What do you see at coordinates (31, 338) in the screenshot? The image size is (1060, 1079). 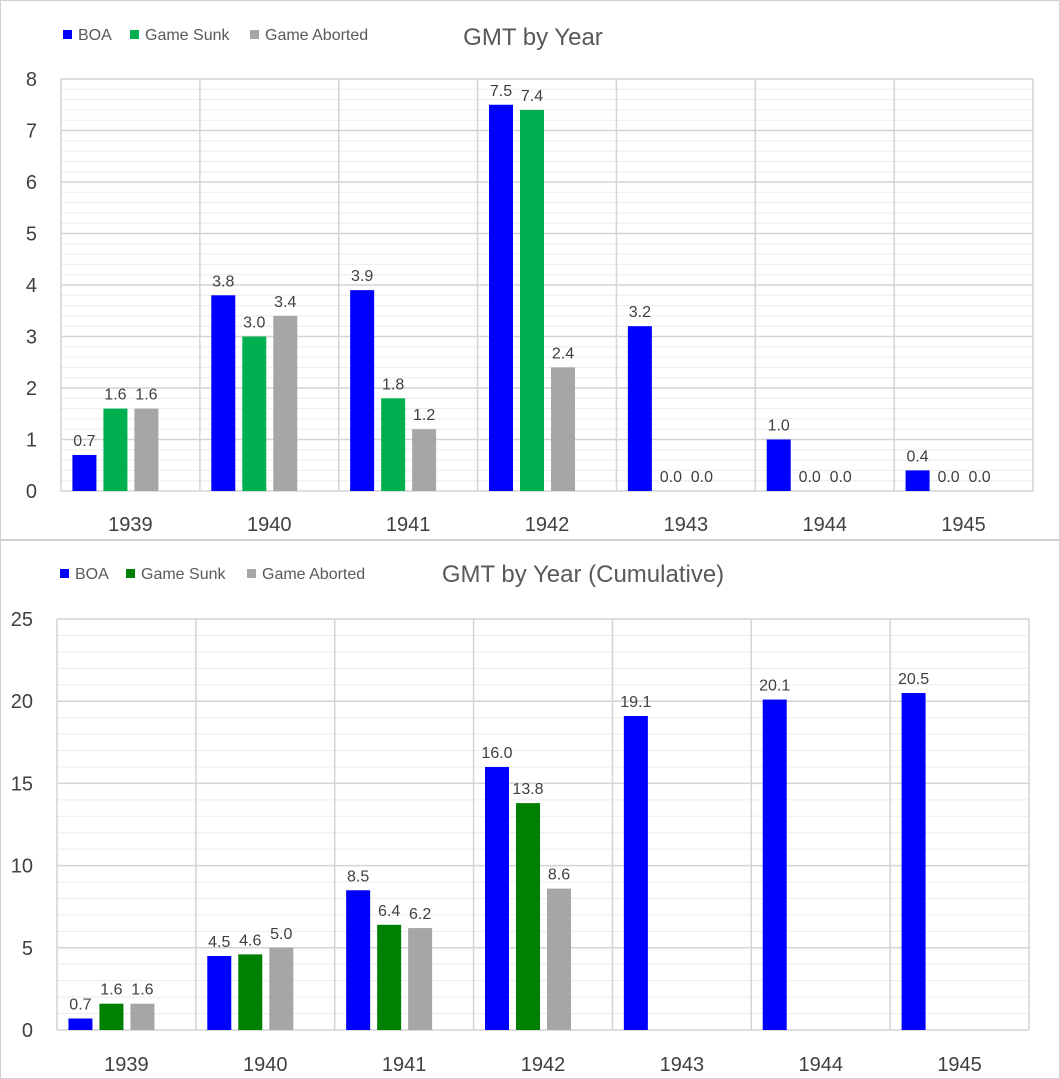 I see `y-tick-label: 3` at bounding box center [31, 338].